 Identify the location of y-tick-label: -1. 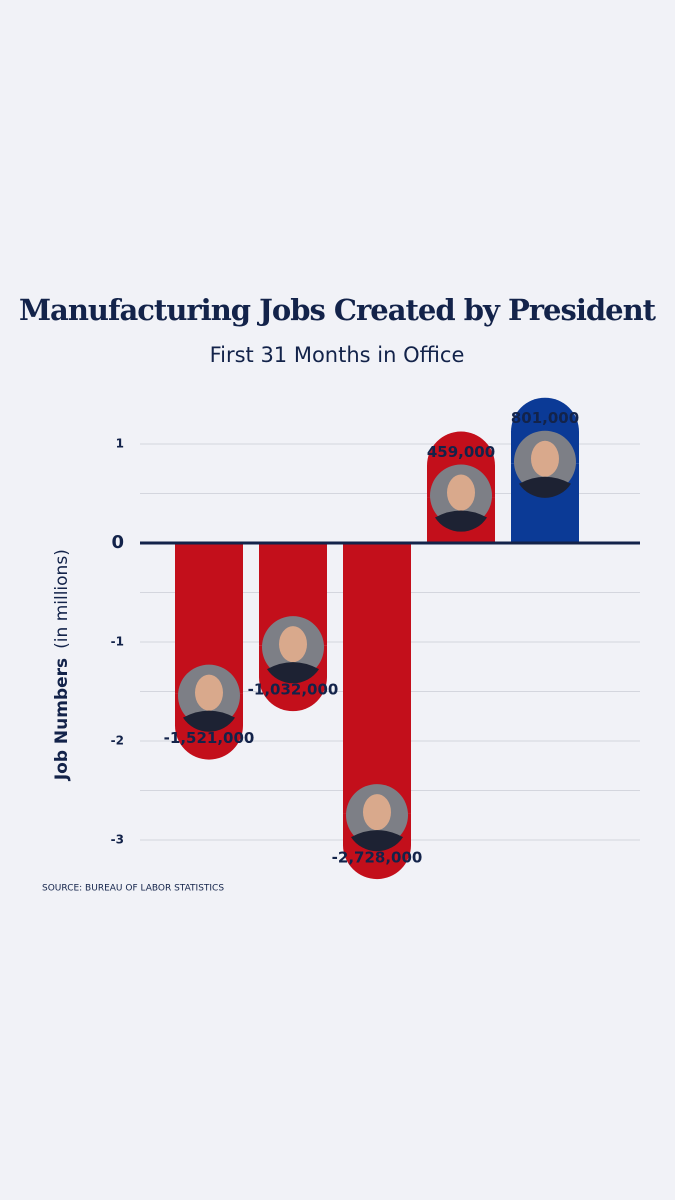
(117, 642).